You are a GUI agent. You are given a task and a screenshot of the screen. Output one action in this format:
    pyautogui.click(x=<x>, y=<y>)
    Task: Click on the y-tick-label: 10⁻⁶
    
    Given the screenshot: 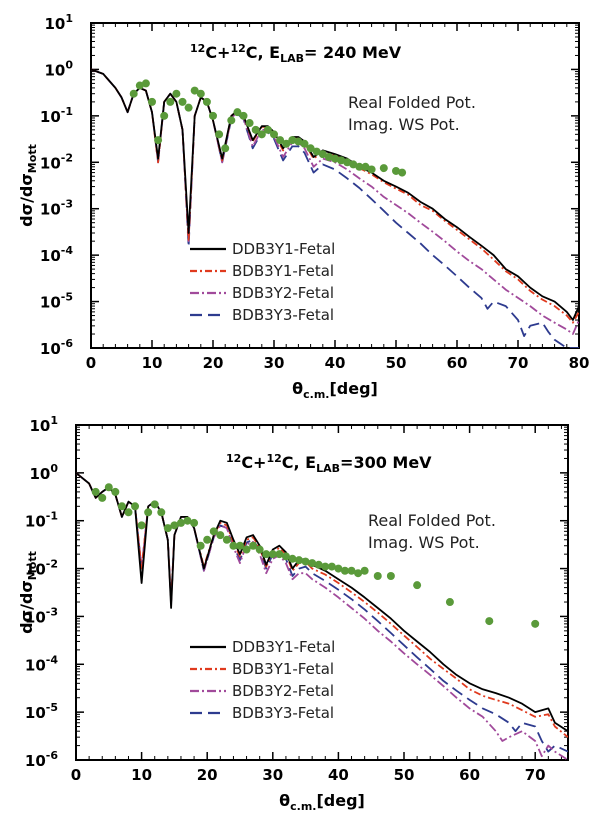 What is the action you would take?
    pyautogui.click(x=41, y=759)
    